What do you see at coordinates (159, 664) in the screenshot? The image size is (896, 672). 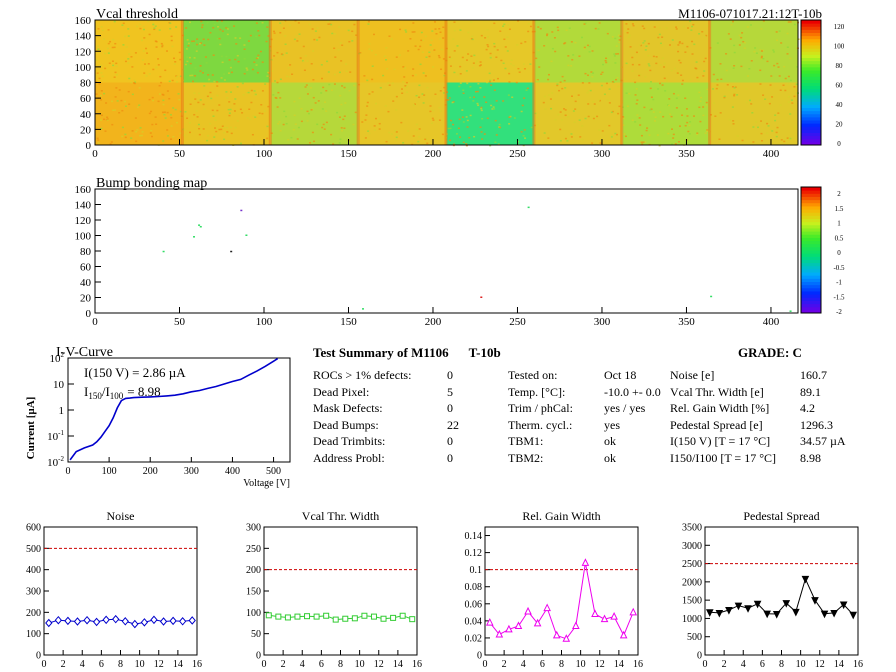 I see `x-tick-label: 12` at bounding box center [159, 664].